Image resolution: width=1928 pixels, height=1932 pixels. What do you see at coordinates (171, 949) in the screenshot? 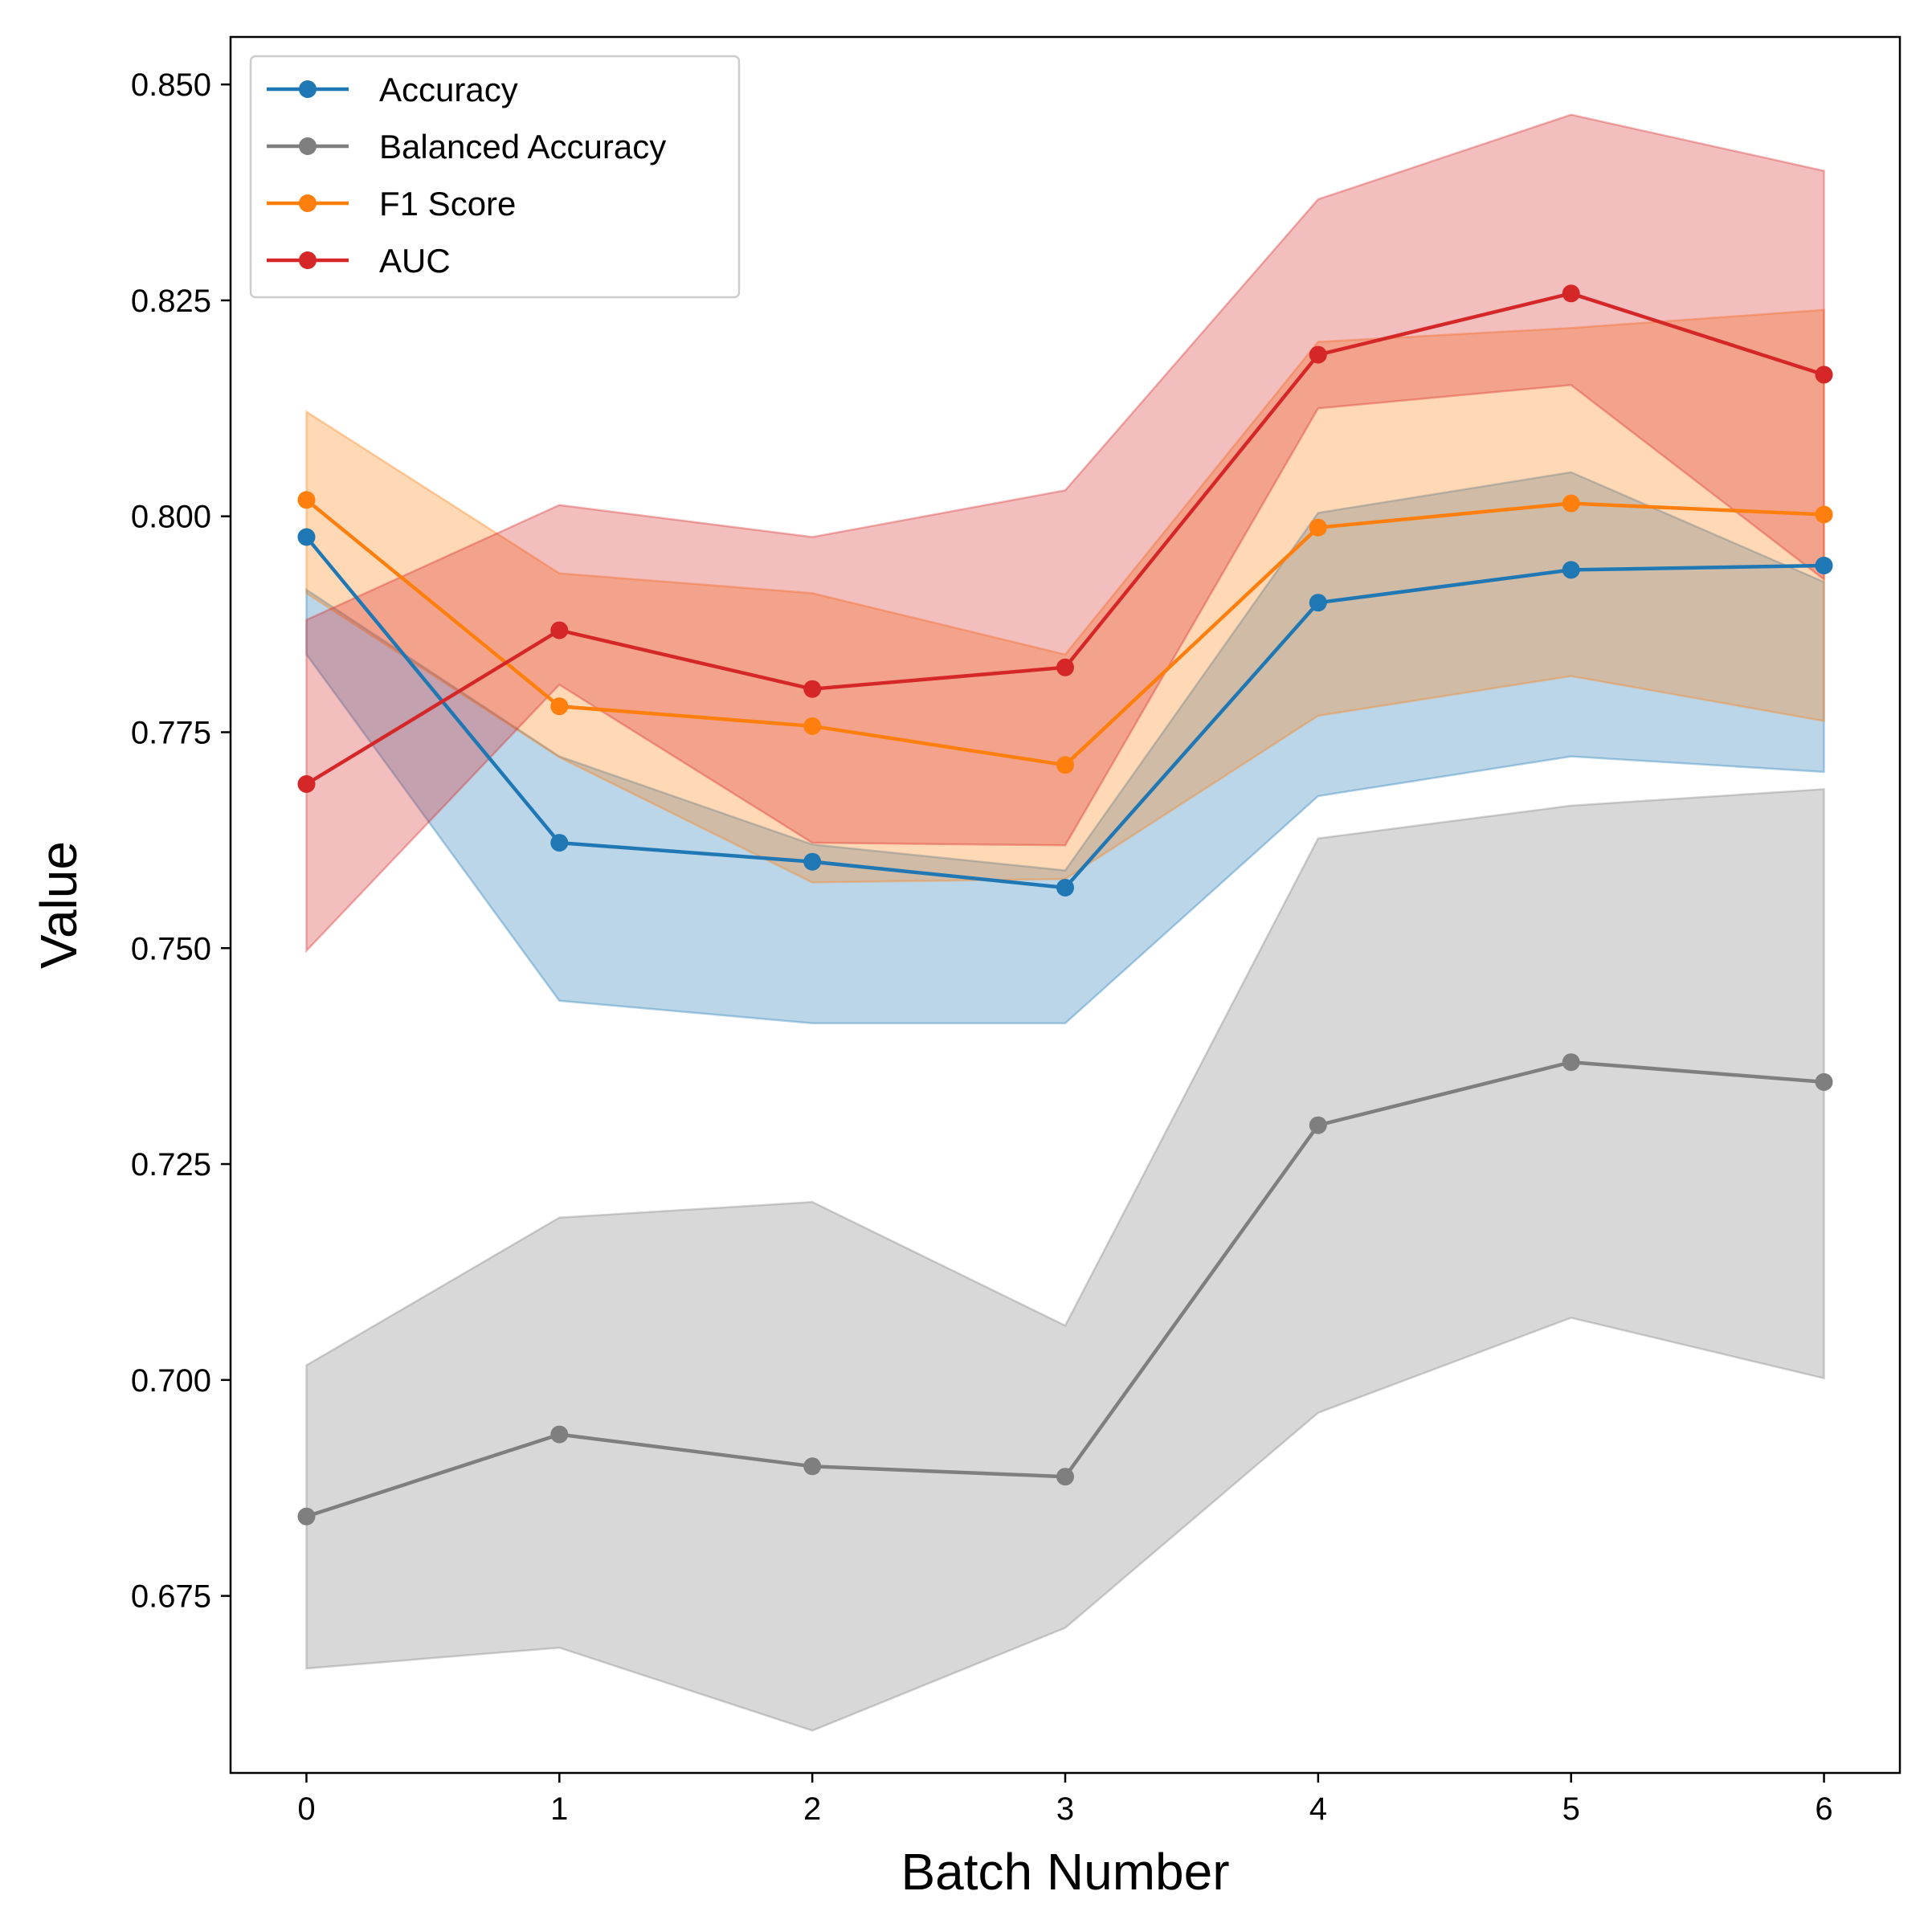
I see `y-tick-label: 0.750` at bounding box center [171, 949].